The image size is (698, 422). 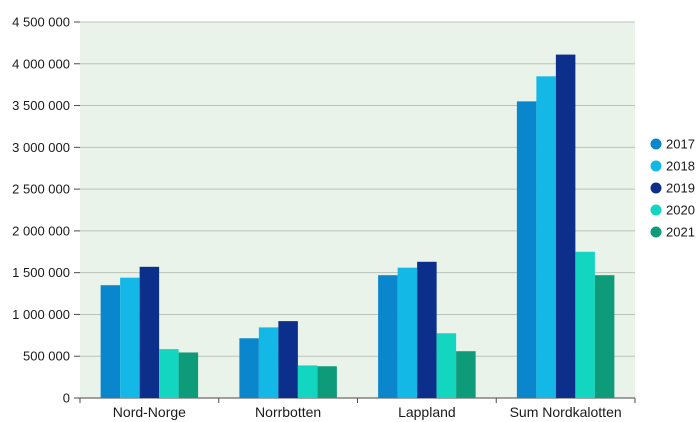 I want to click on x-category-label: Nord-Norge, so click(x=149, y=412).